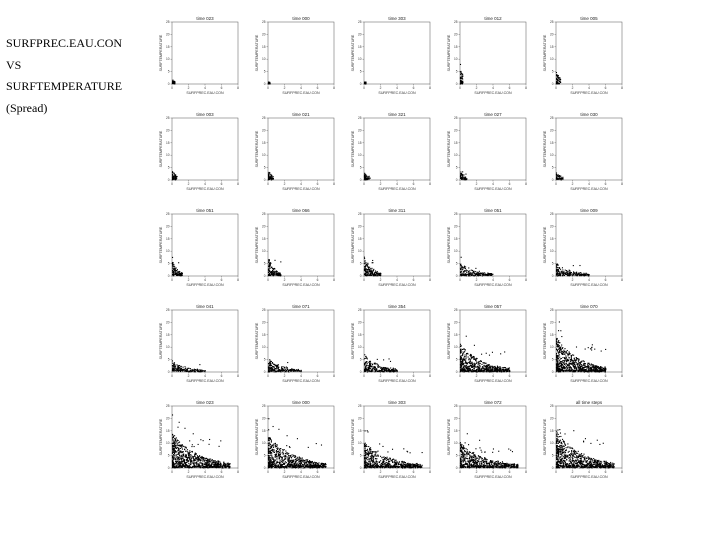  I want to click on y-tick-label: 15, so click(168, 47).